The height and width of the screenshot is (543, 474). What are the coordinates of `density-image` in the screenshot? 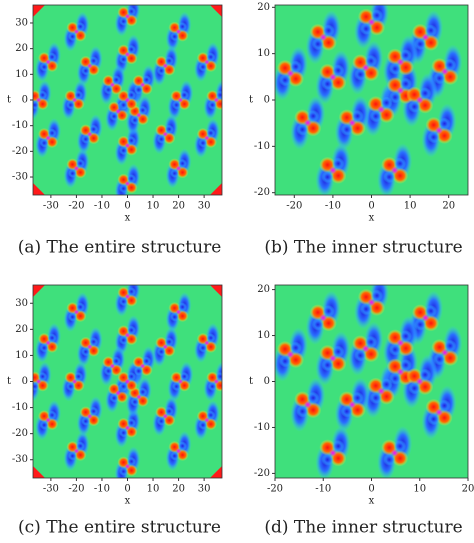 It's located at (127, 381).